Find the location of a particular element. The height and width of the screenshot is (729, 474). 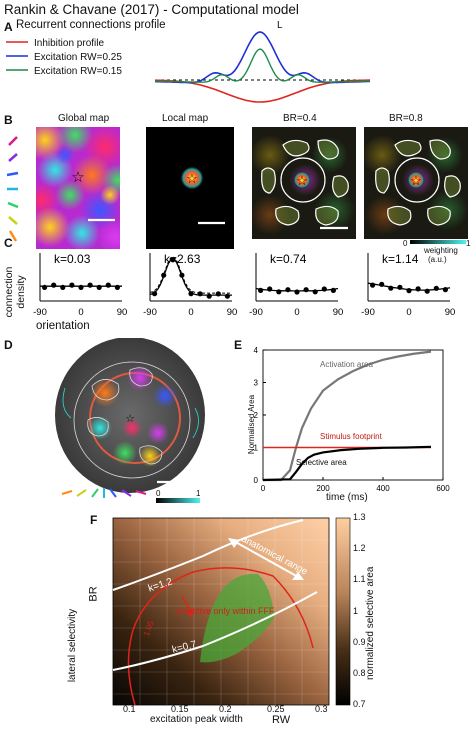

x-tick-label: 0.3 is located at coordinates (321, 709).